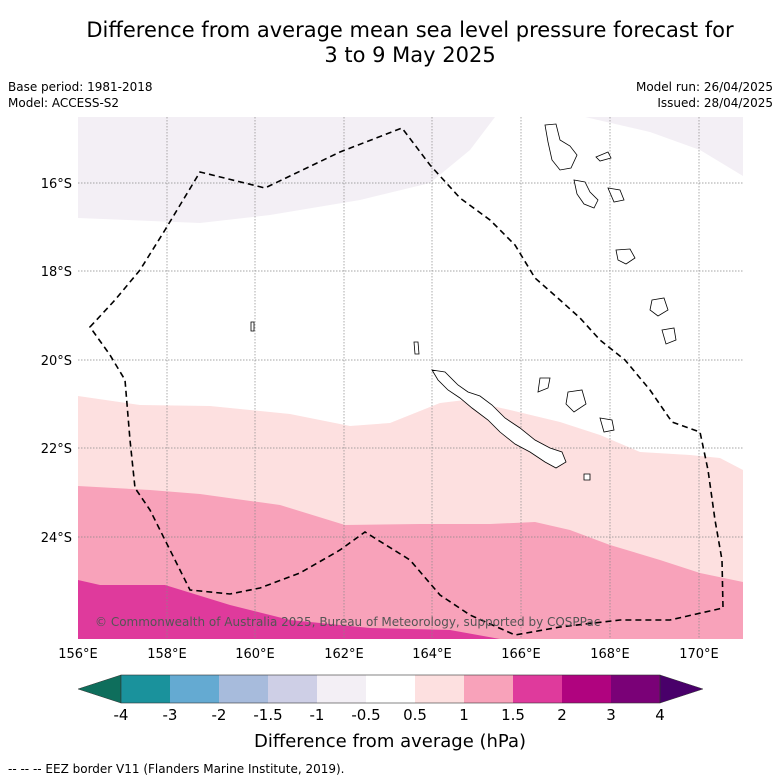 This screenshot has width=781, height=781. I want to click on colorbar-tick: -4, so click(121, 715).